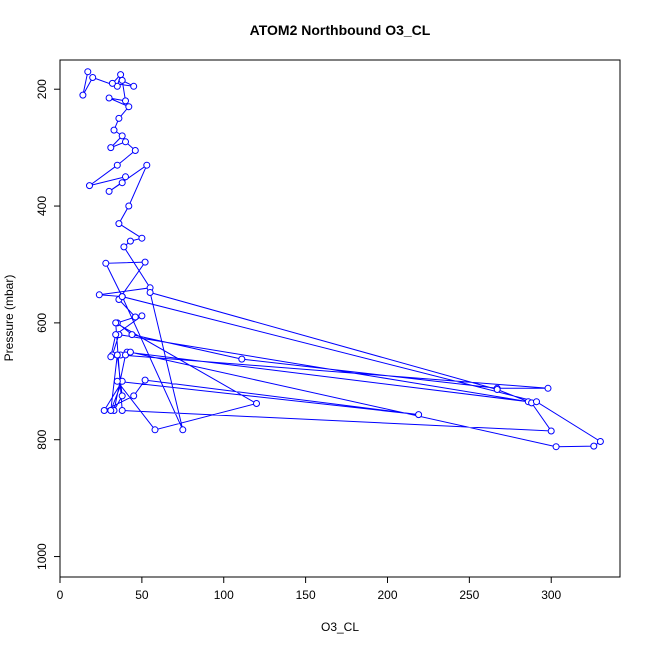  Describe the element at coordinates (340, 627) in the screenshot. I see `x-axis-label: O3_CL` at that location.